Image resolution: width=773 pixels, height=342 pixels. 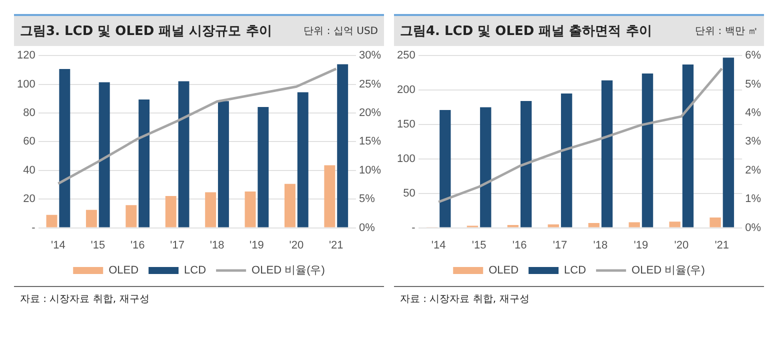 I want to click on chart-subtitle: 단위 : 십억 USD, so click(x=341, y=31).